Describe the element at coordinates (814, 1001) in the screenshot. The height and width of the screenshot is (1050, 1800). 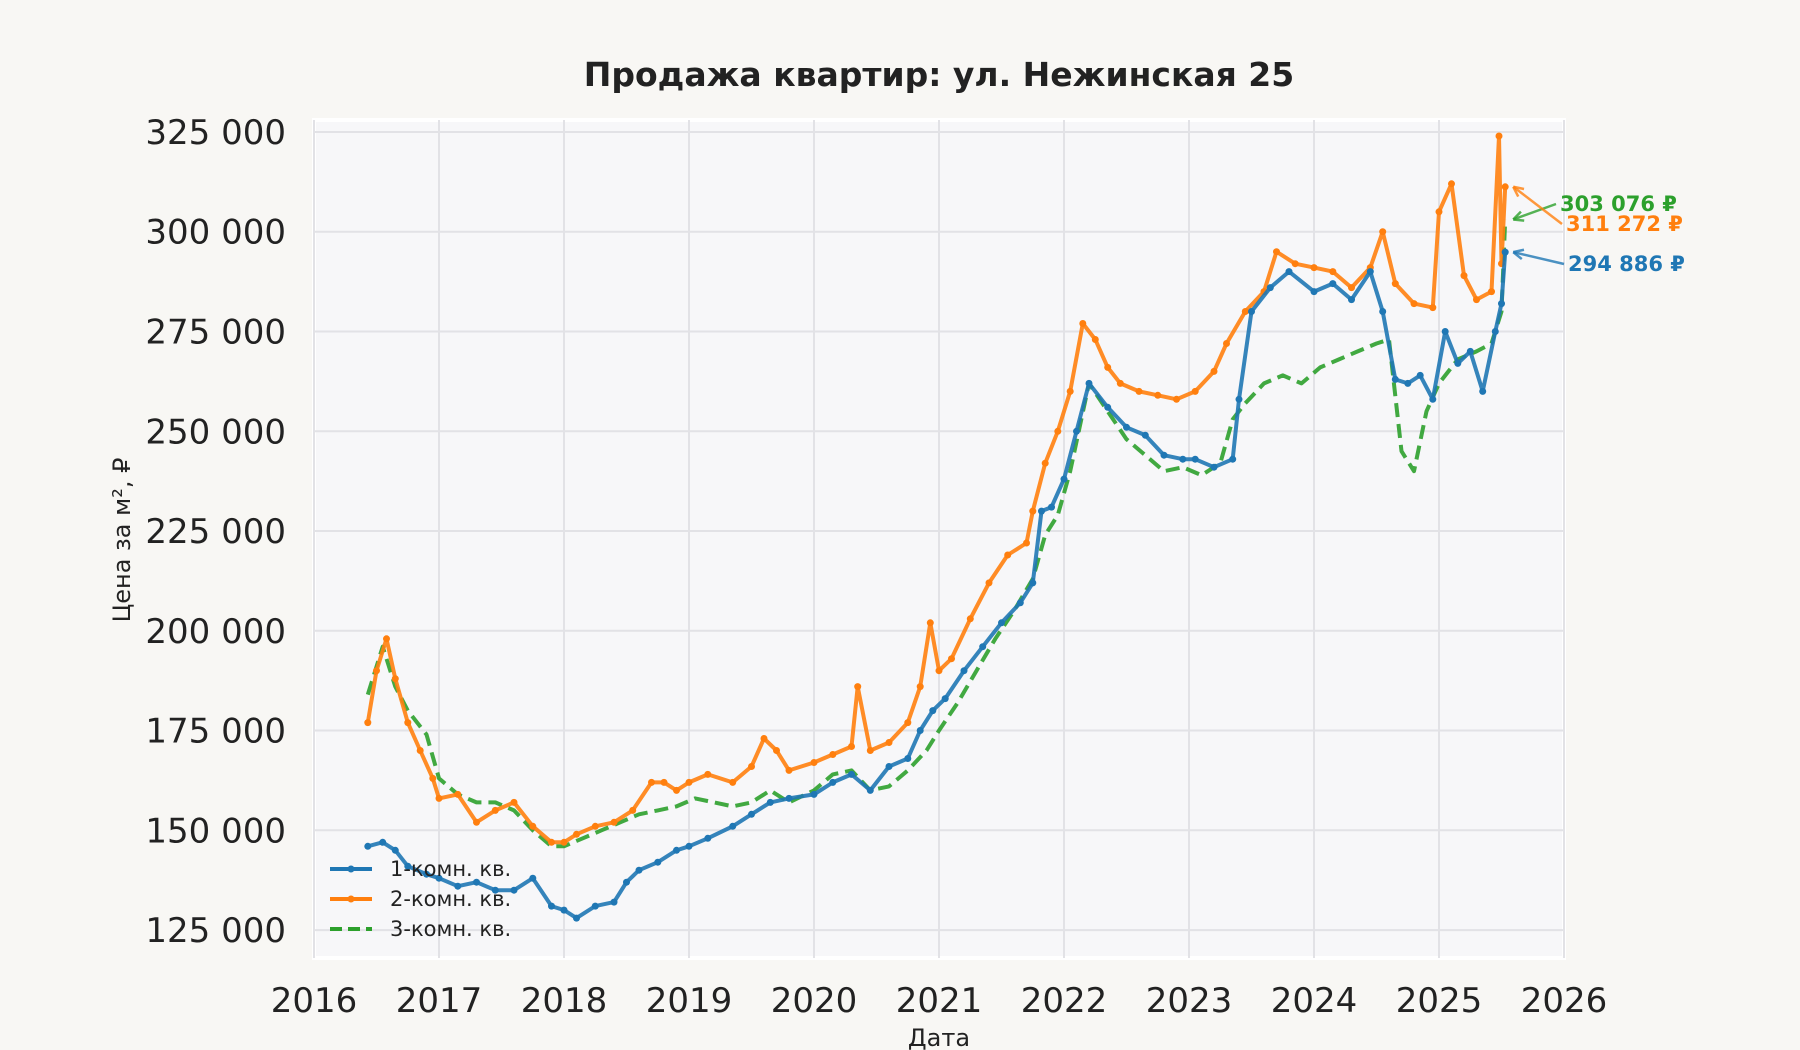
I see `x-tick-label: 2020` at that location.